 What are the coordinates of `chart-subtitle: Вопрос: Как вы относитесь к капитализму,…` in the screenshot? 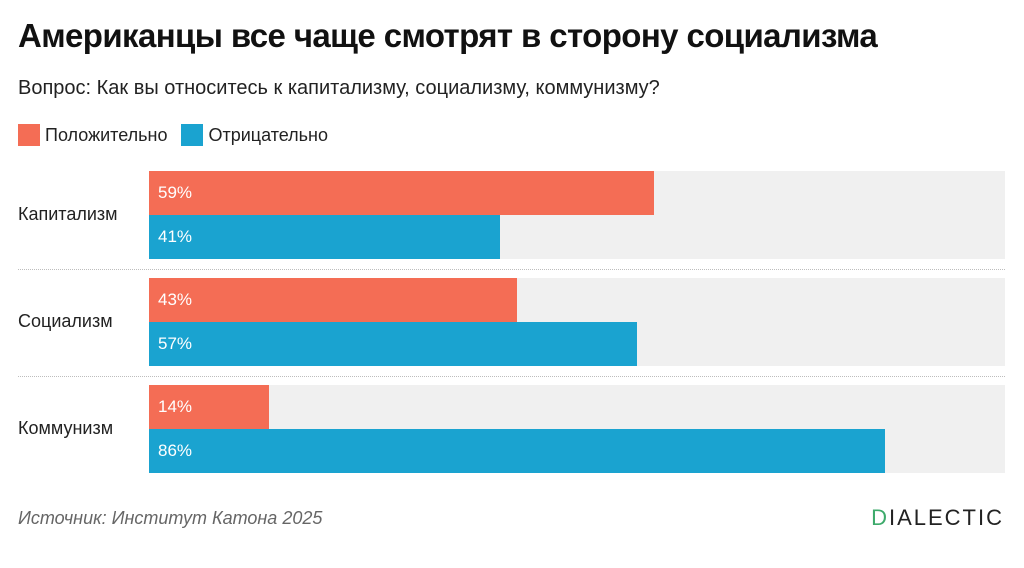 It's located at (339, 88).